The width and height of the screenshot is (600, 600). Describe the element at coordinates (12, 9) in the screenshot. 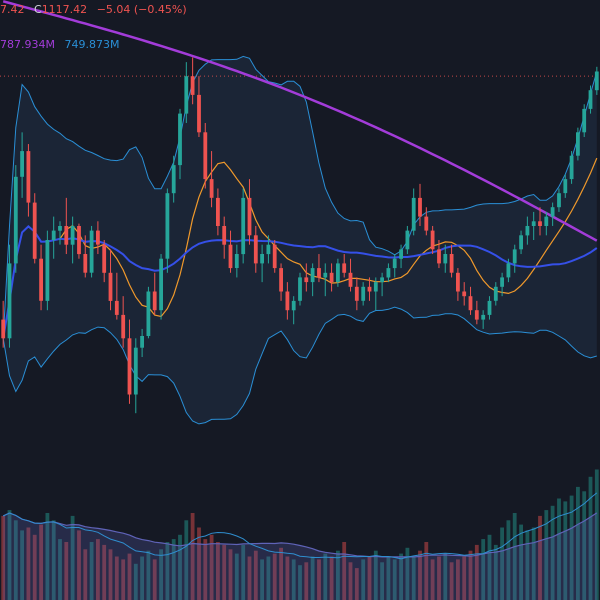

I see `ohlc-tail-value: 7.42` at that location.